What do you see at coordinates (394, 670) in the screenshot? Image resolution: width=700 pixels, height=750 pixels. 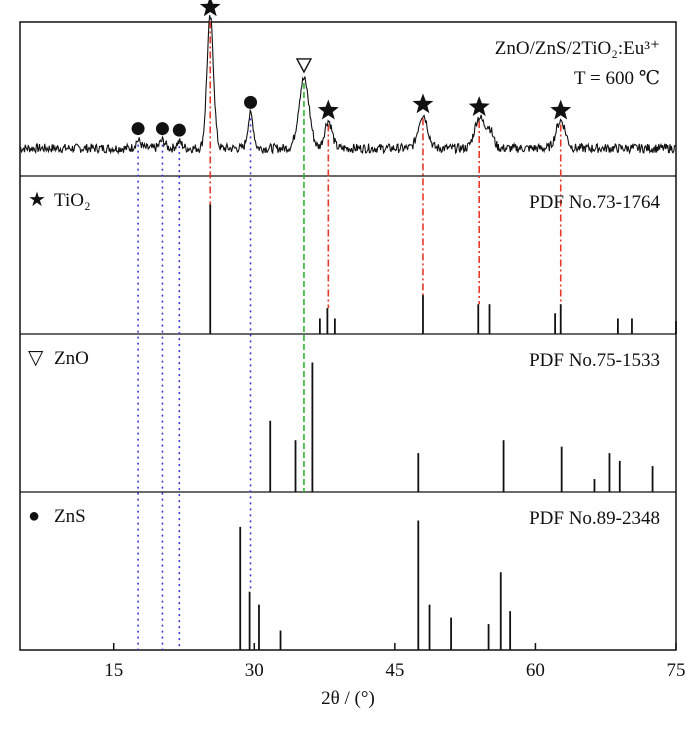 I see `x-tick-label: 45` at bounding box center [394, 670].